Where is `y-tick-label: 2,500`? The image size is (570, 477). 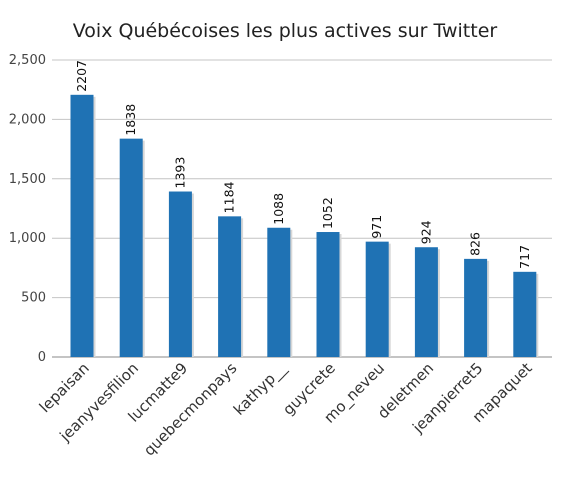
y-tick-label: 2,500 is located at coordinates (27, 60).